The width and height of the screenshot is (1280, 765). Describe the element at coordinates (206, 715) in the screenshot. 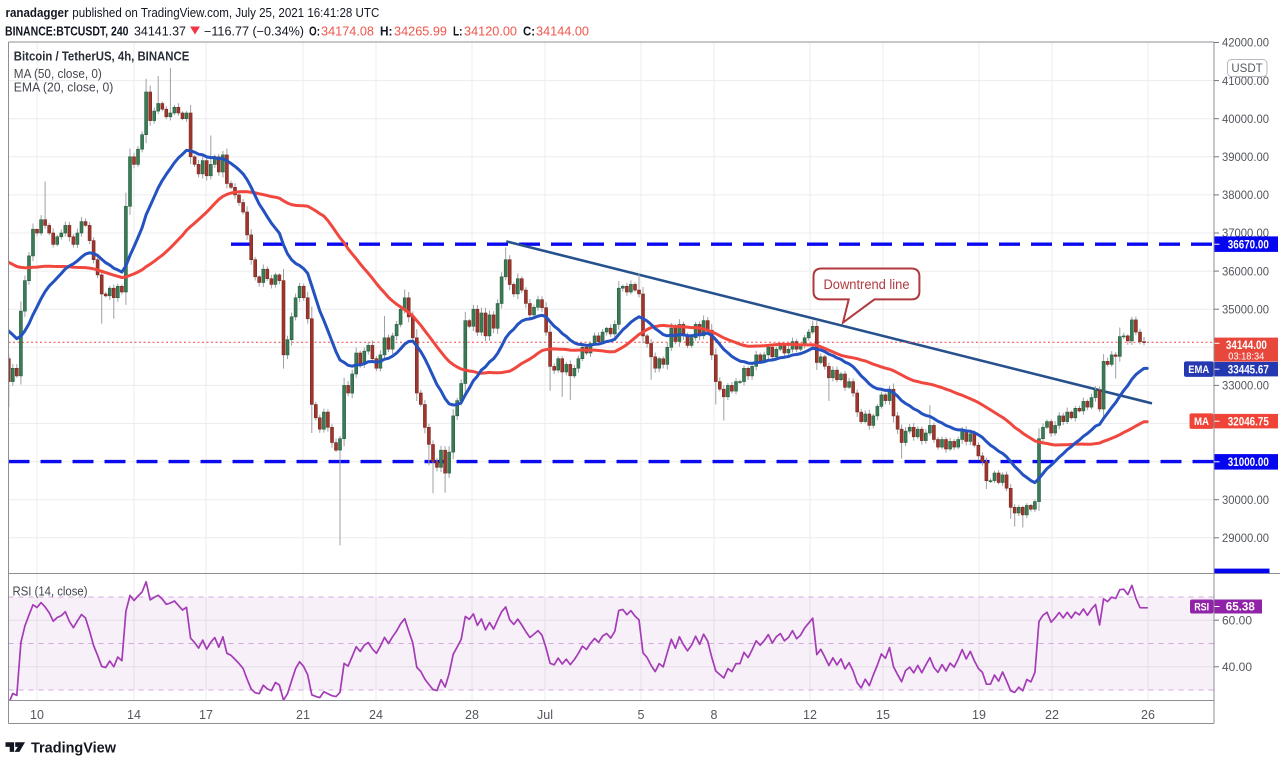

I see `svg-text: 17` at that location.